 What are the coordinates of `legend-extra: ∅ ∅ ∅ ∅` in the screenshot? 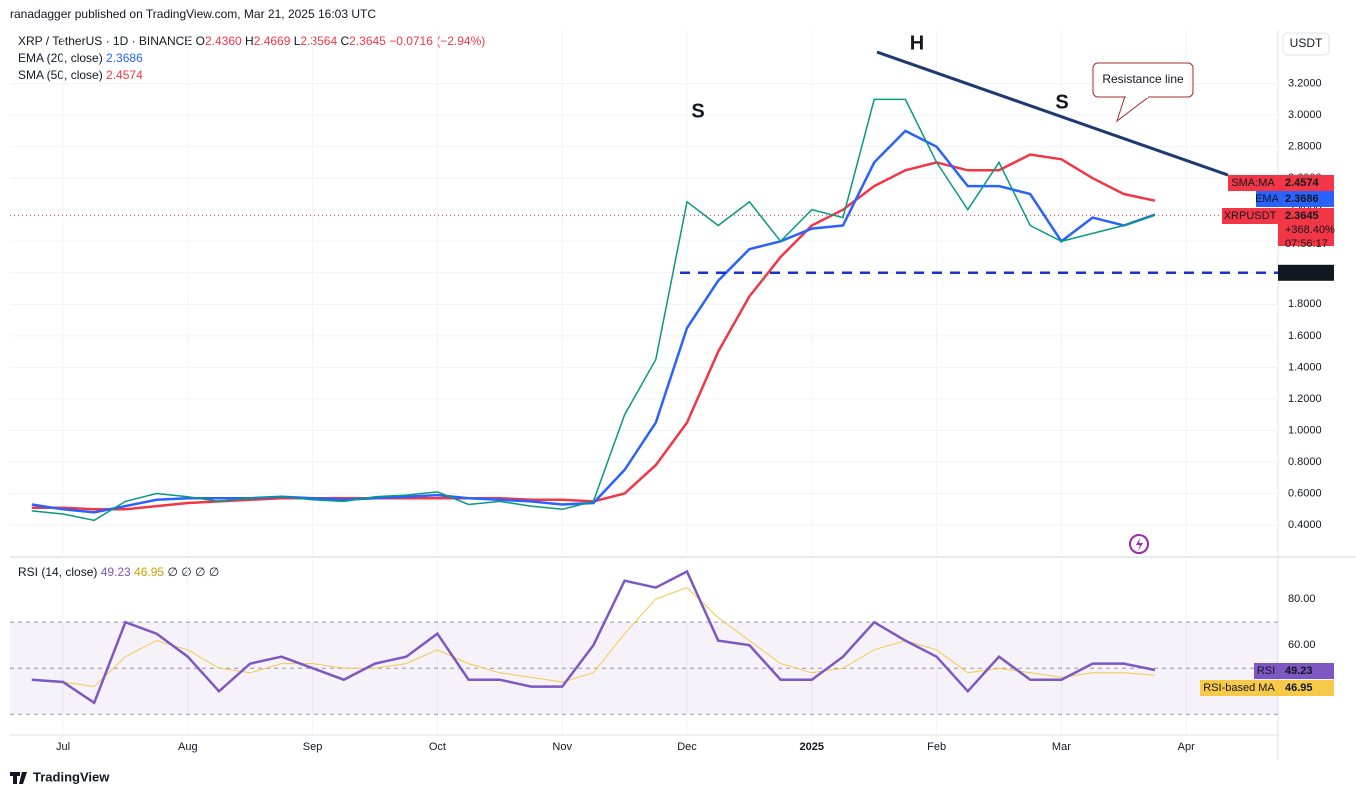 It's located at (193, 572).